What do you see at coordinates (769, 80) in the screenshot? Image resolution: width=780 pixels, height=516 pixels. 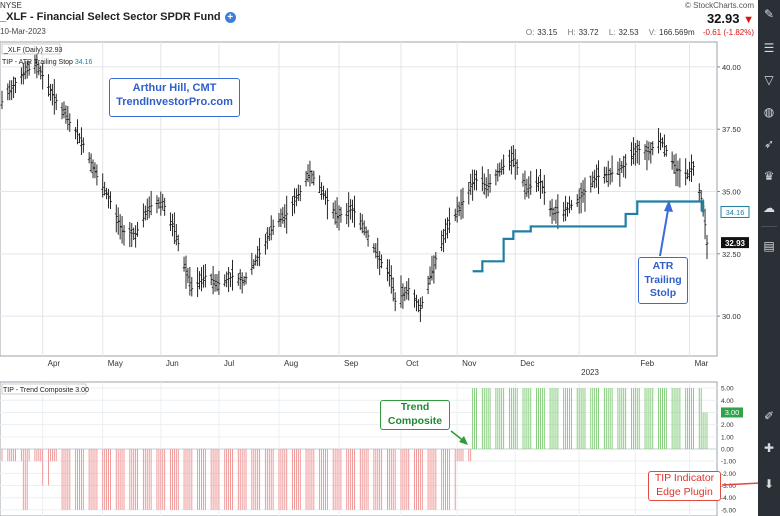 I see `filter-icon: ▽` at bounding box center [769, 80].